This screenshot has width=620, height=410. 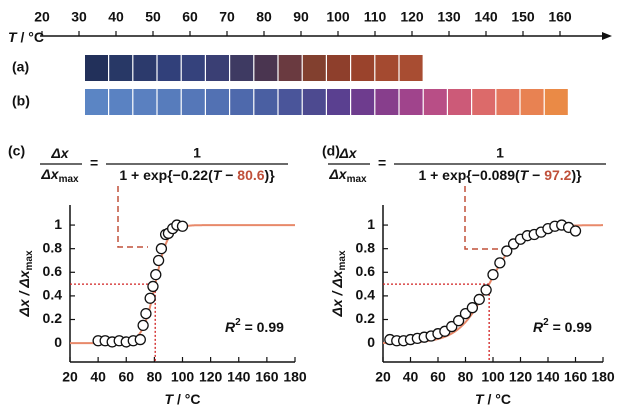 What do you see at coordinates (262, 327) in the screenshot?
I see `text-part: = 0.99` at bounding box center [262, 327].